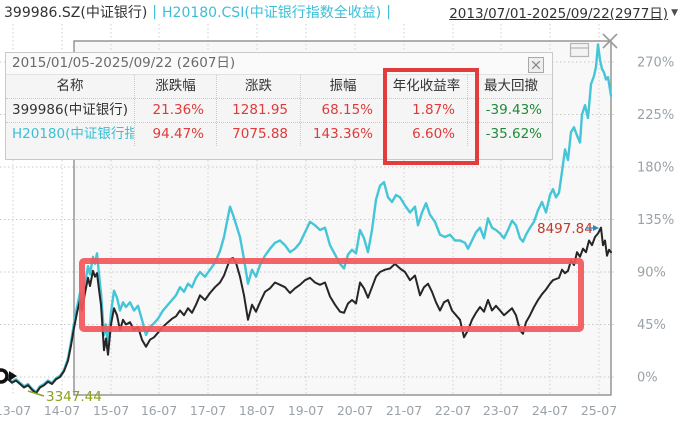  Describe the element at coordinates (404, 410) in the screenshot. I see `x-axis-label: 21-07` at that location.